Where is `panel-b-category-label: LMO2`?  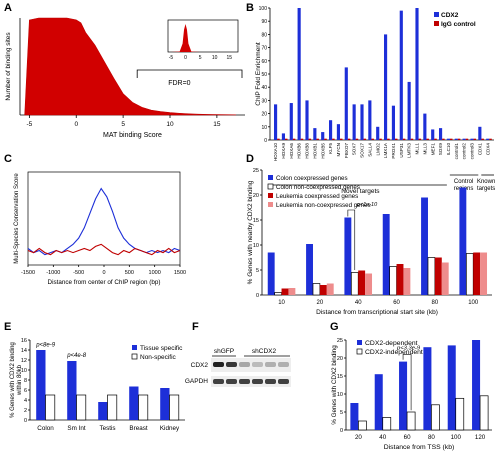 panel-b-category-label: LMO2 is located at coordinates (377, 149).